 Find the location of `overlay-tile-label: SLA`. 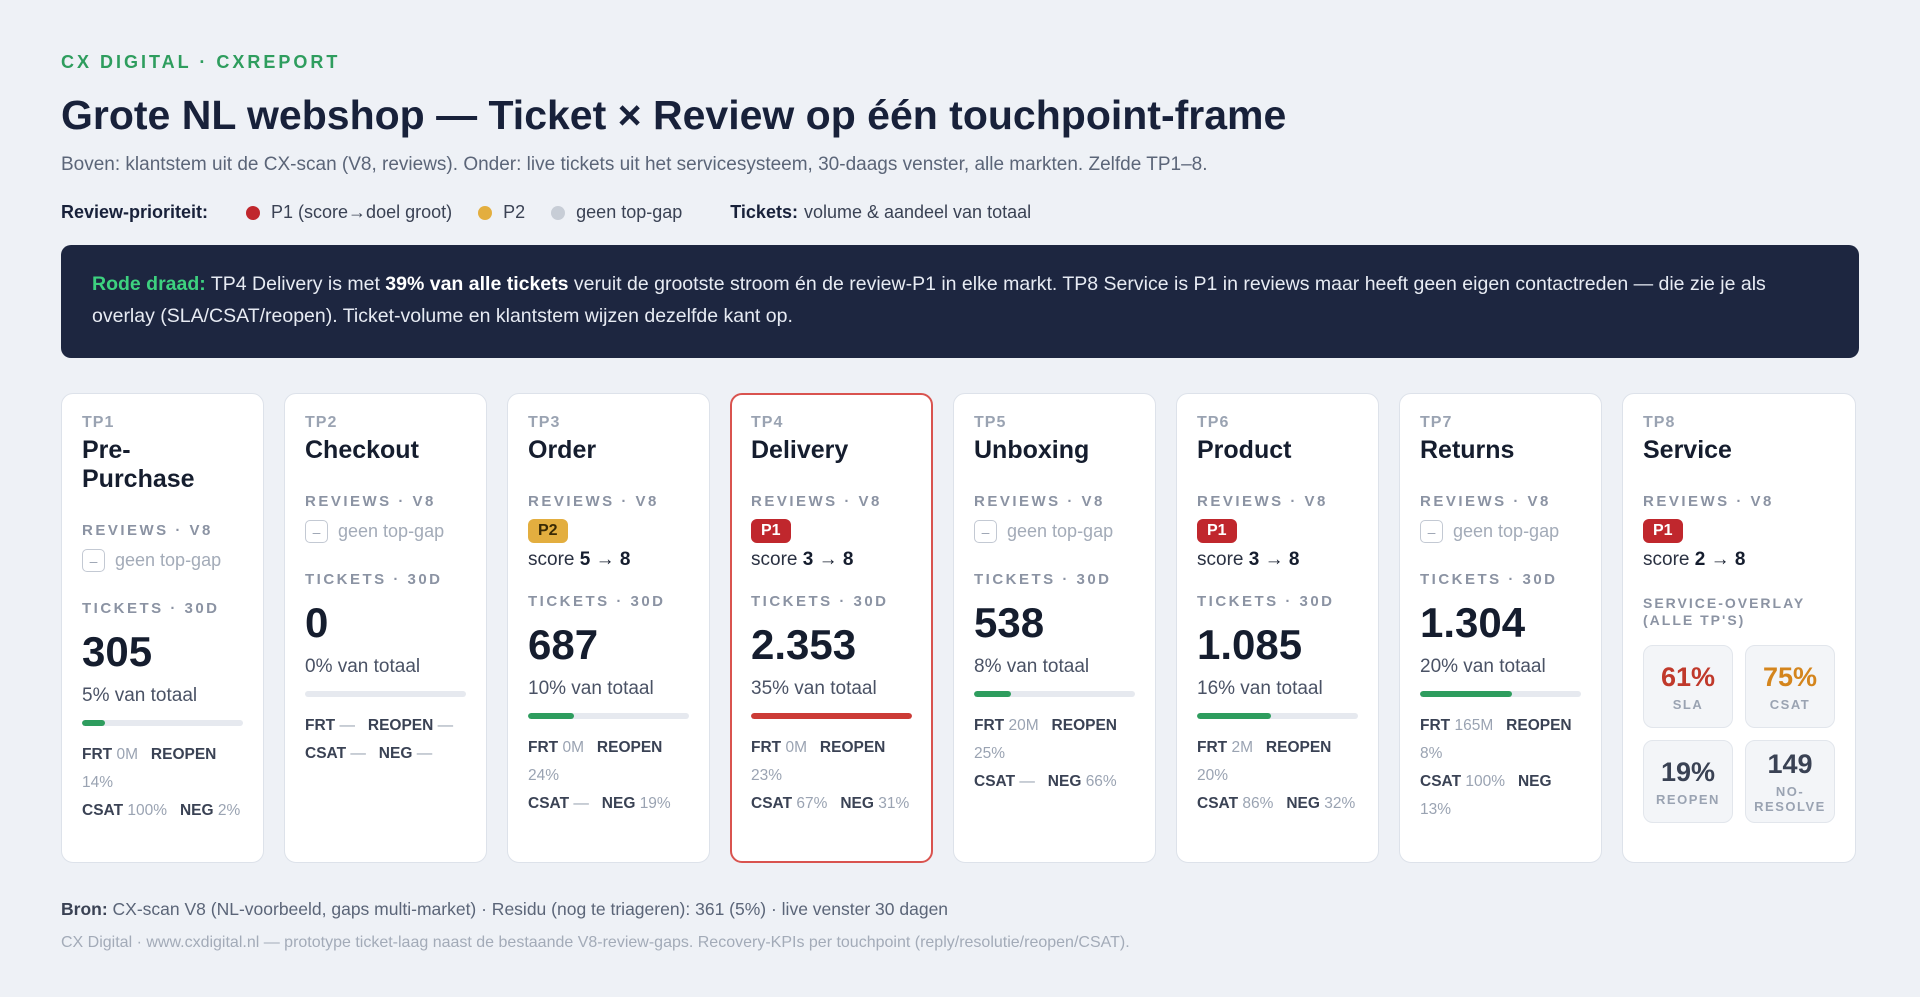

overlay-tile-label: SLA is located at coordinates (1688, 704).